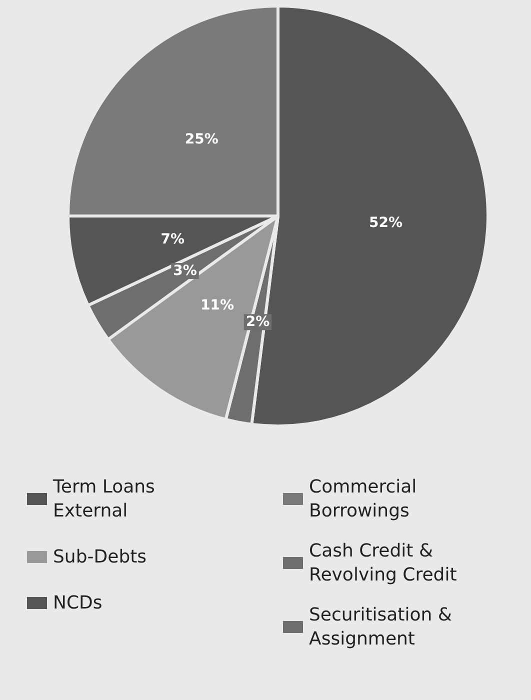 The height and width of the screenshot is (700, 531). I want to click on legend-label: Commercial Borrowings, so click(365, 499).